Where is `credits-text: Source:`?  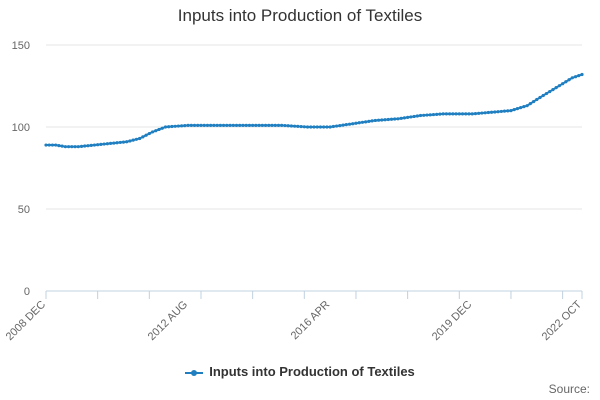 credits-text: Source: is located at coordinates (569, 389).